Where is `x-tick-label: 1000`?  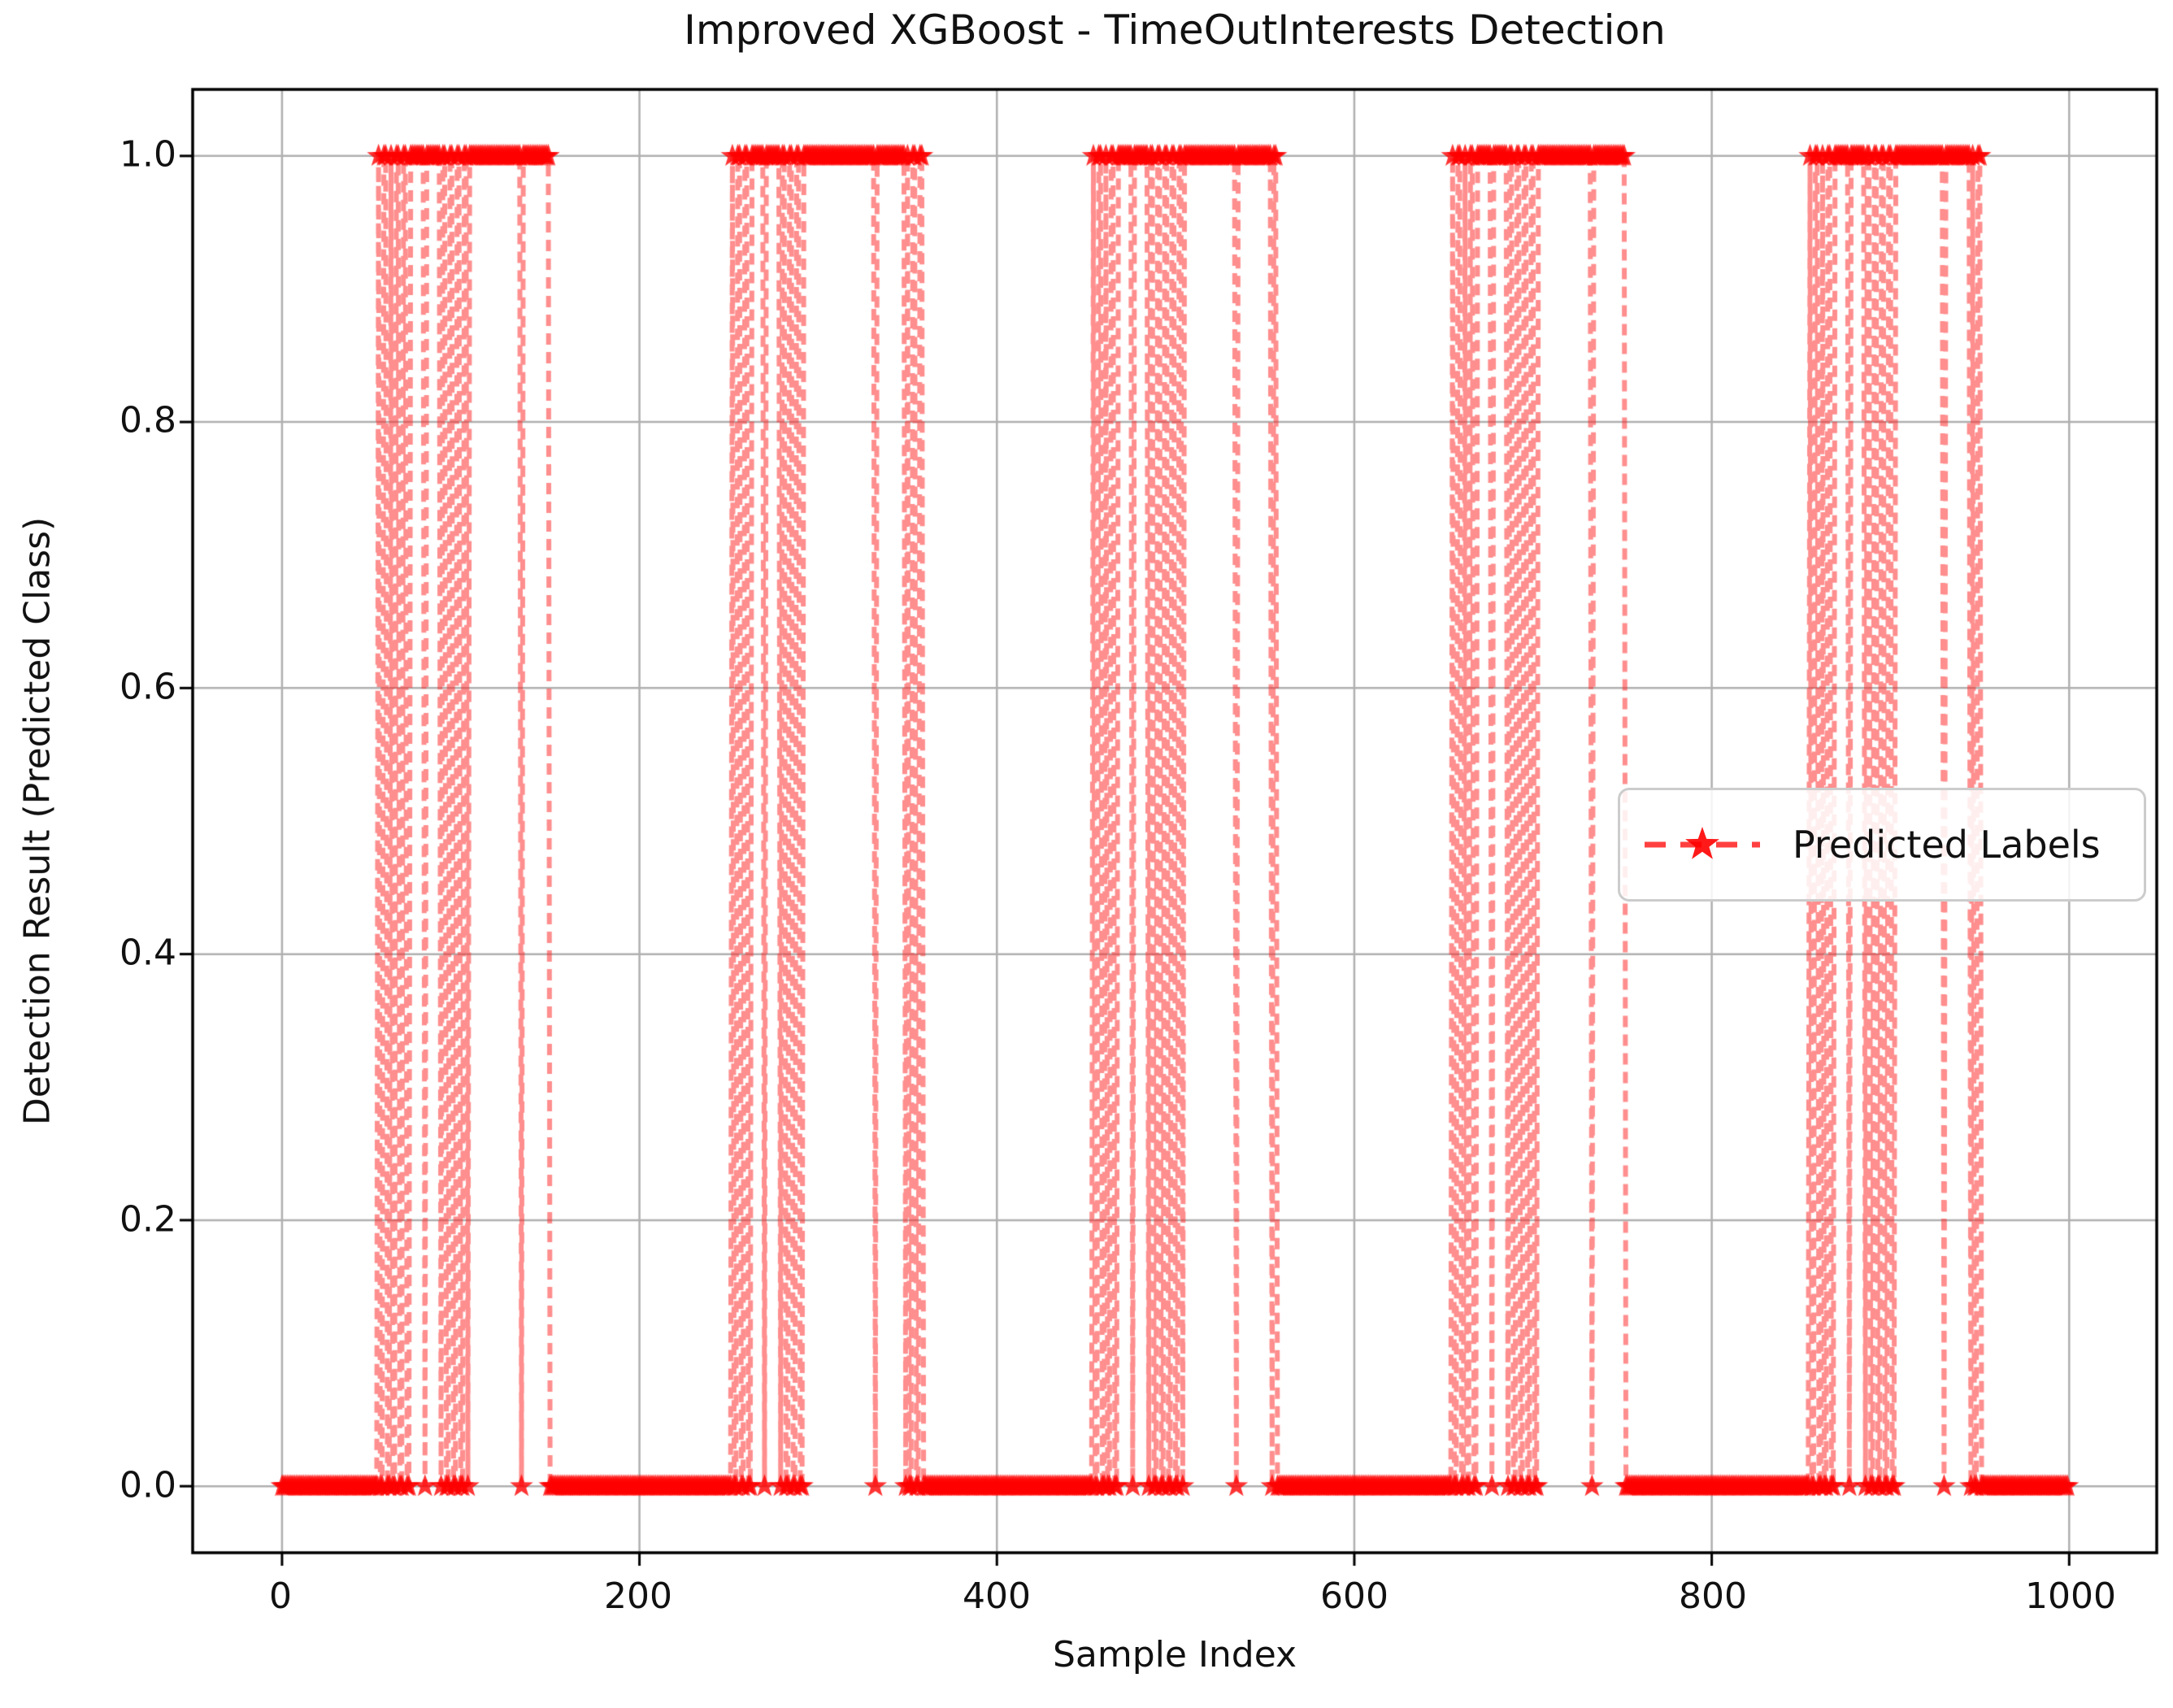 x-tick-label: 1000 is located at coordinates (2070, 1596).